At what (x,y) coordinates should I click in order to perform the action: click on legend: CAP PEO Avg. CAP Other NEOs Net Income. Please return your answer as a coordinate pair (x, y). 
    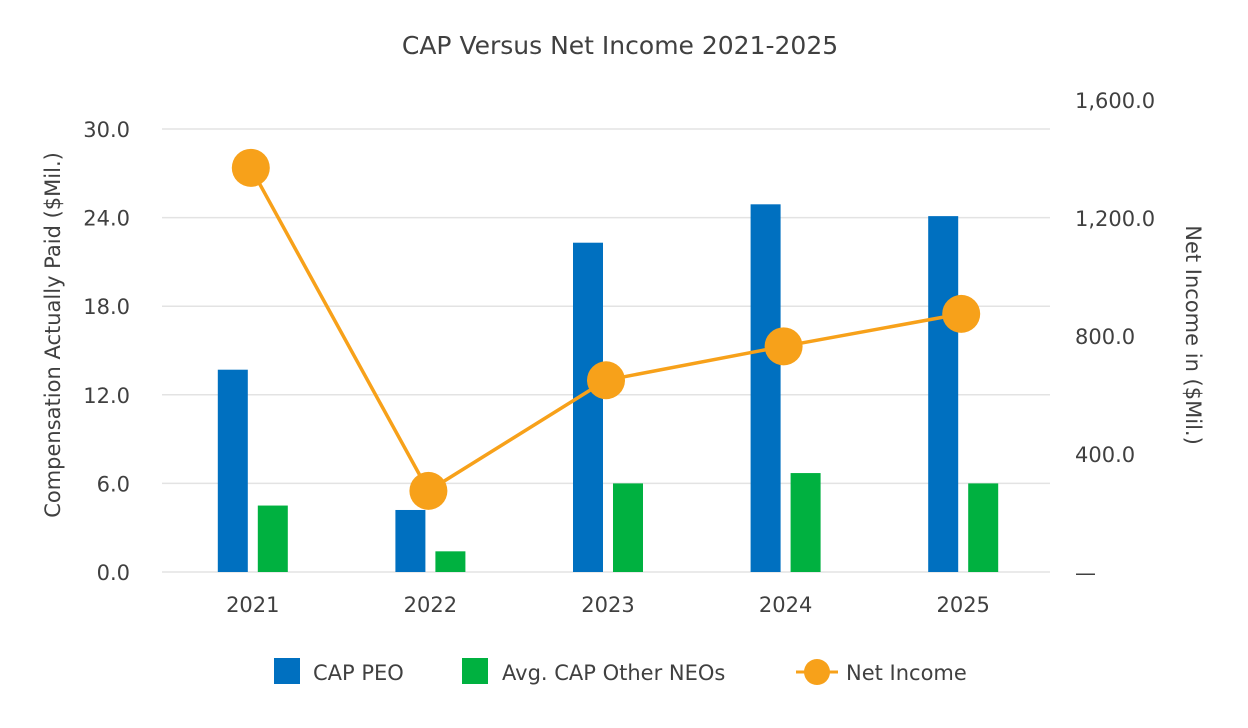
    Looking at the image, I should click on (620, 671).